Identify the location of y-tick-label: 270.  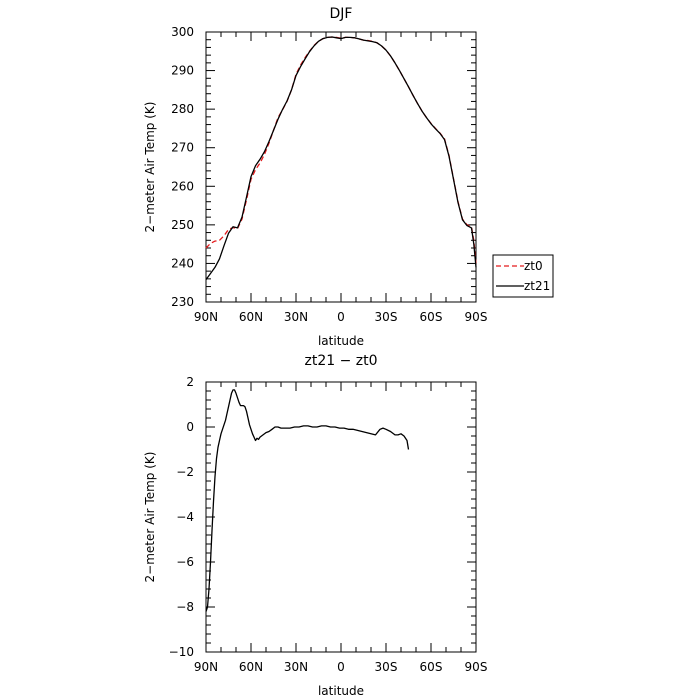
(182, 148).